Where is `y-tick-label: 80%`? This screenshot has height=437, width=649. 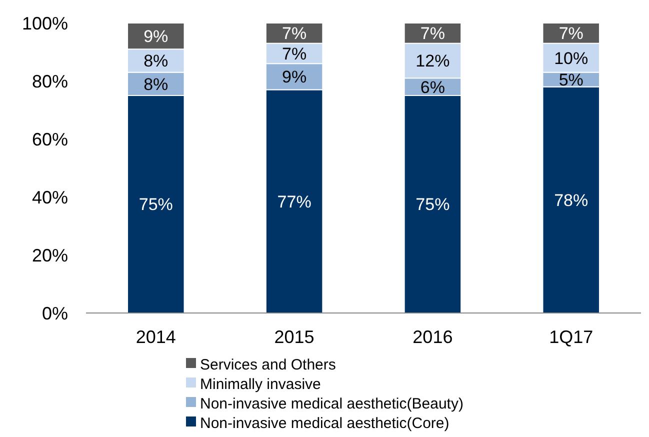
y-tick-label: 80% is located at coordinates (50, 81).